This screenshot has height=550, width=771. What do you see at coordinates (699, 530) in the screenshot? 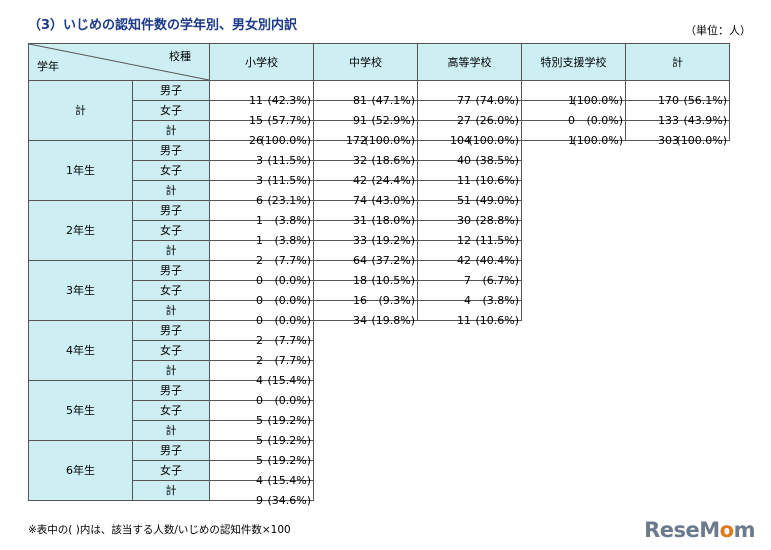
I see `resemom-logo: ReseMom` at bounding box center [699, 530].